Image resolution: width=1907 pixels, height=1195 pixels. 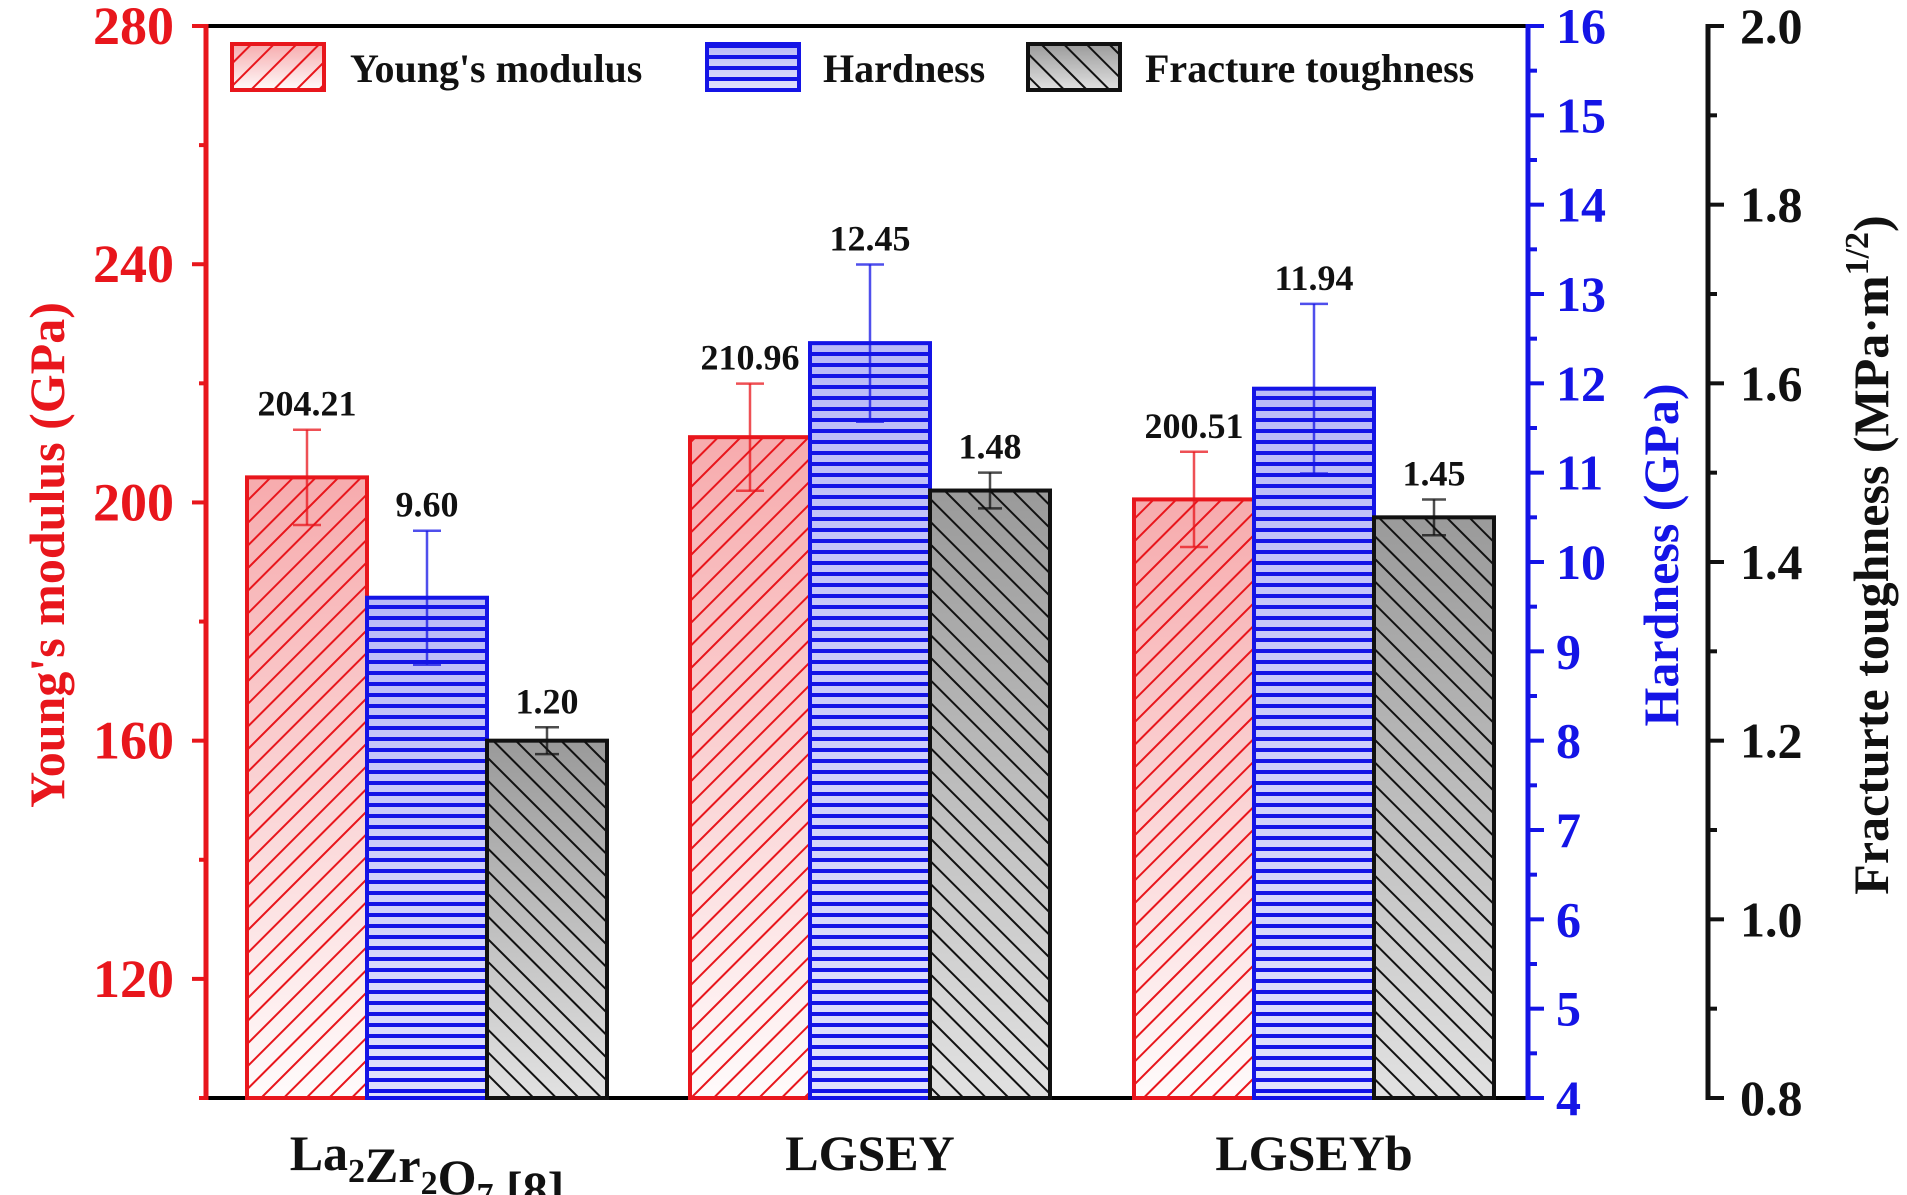 What do you see at coordinates (1313, 278) in the screenshot?
I see `data-label: 11.94` at bounding box center [1313, 278].